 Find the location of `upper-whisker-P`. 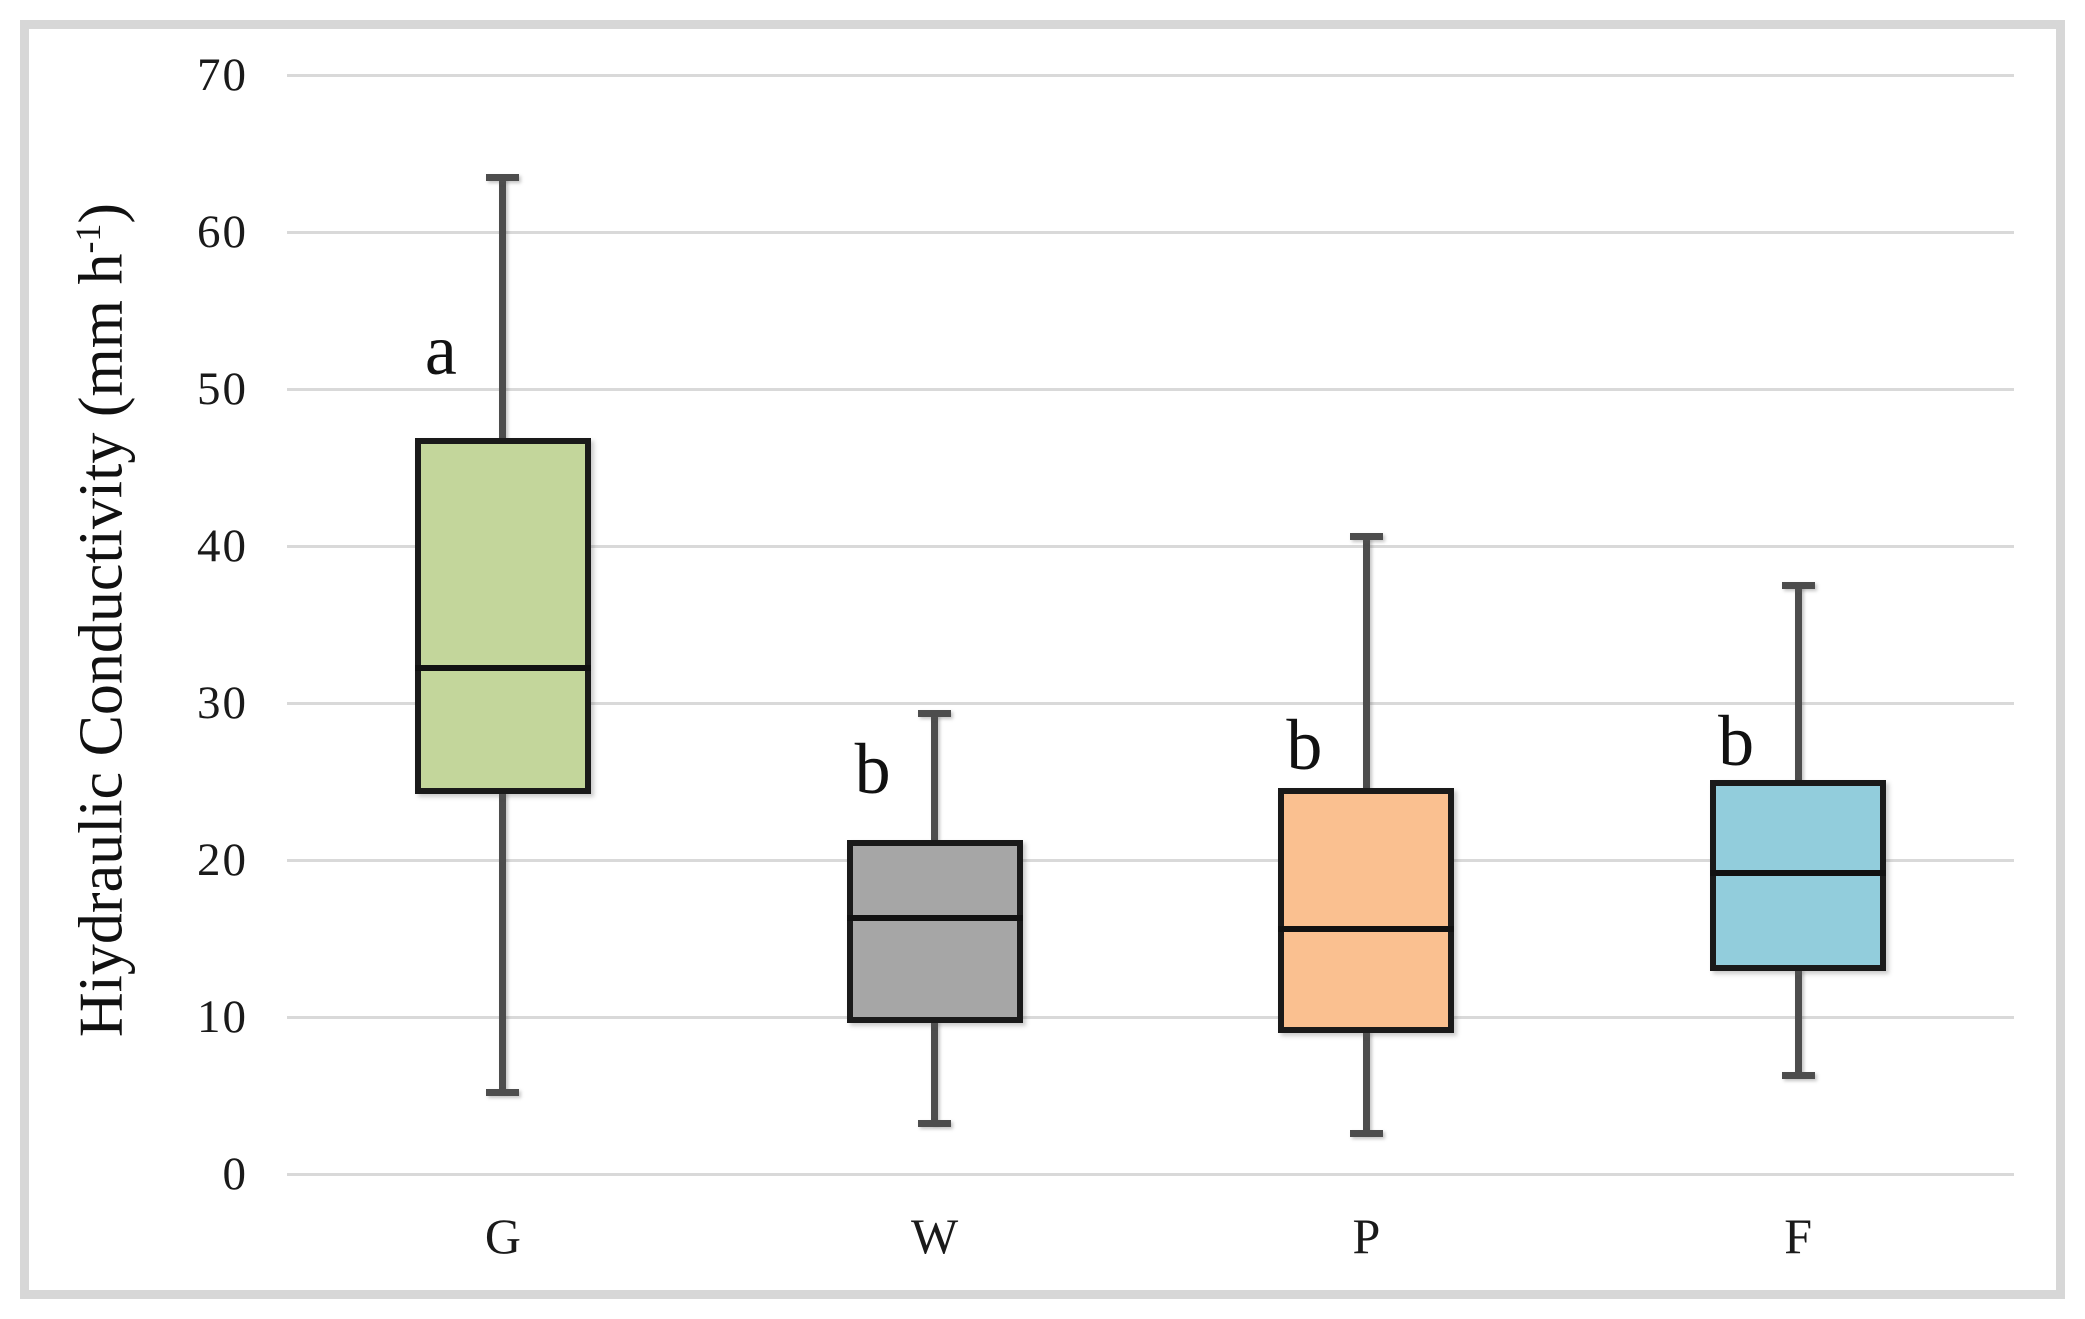

upper-whisker-P is located at coordinates (1366, 663).